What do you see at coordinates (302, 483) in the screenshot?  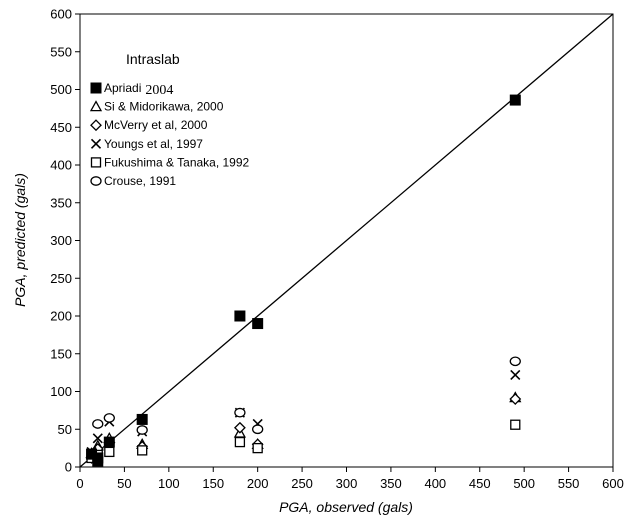 I see `x-tick-label: 250` at bounding box center [302, 483].